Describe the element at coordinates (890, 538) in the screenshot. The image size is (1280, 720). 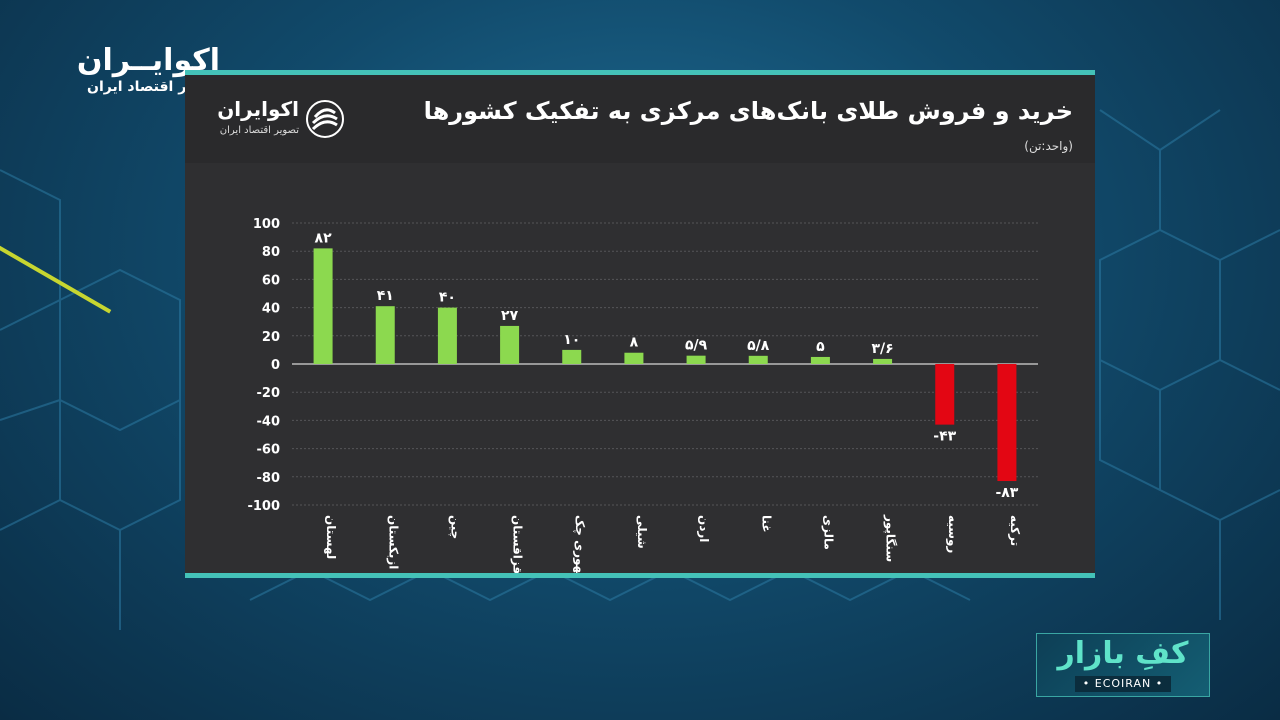
I see `x-tick-label: سنگاپور` at that location.